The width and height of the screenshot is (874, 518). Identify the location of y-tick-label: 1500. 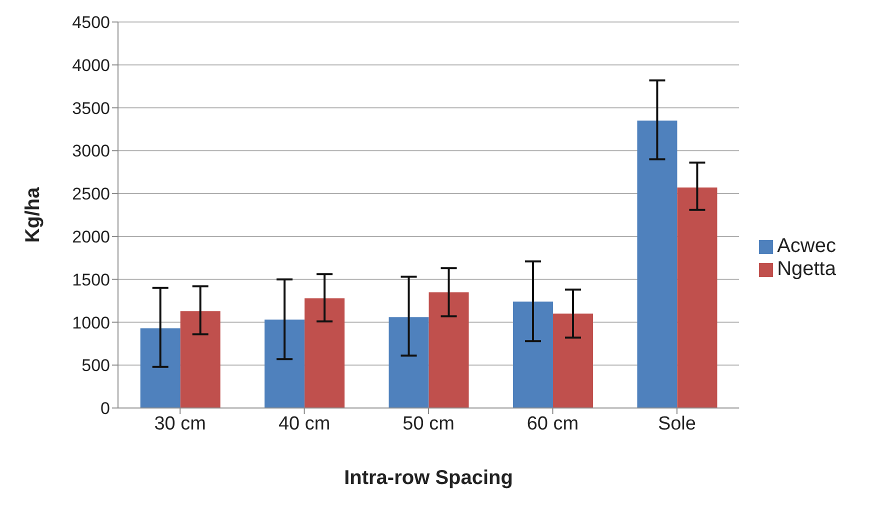
(91, 280).